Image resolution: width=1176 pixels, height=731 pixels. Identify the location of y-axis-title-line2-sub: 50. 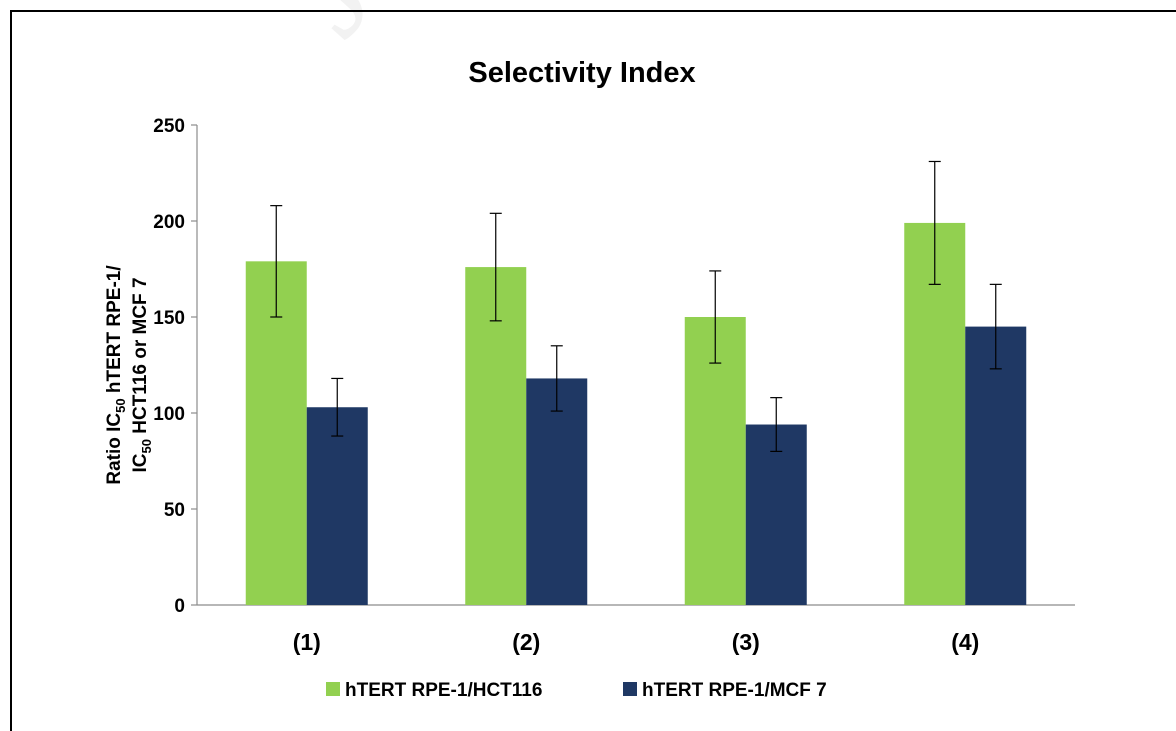
(146, 446).